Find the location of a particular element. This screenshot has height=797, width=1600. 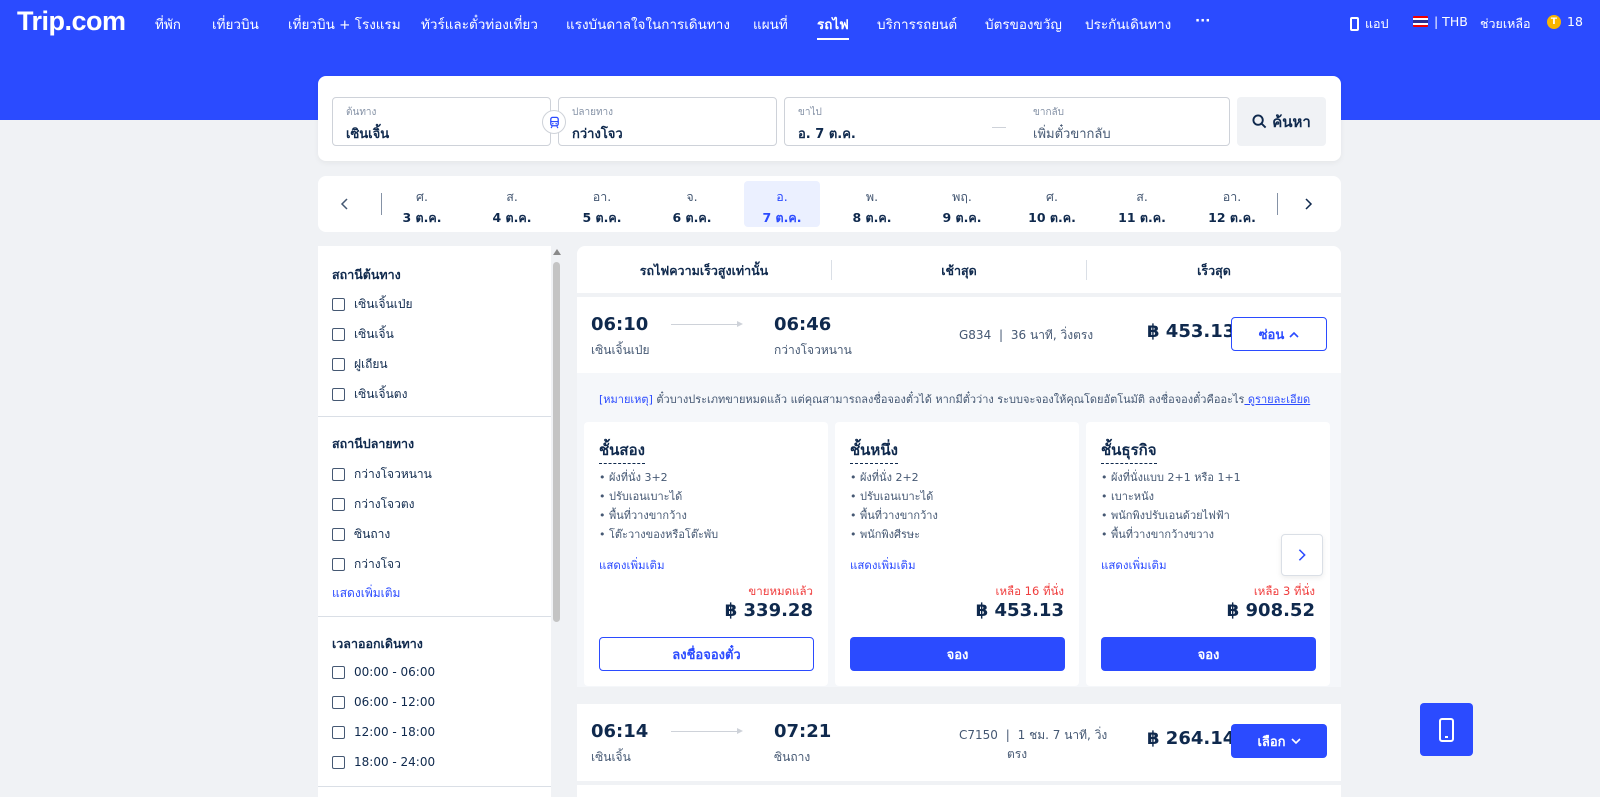

origin-value: เซินเจิ้น is located at coordinates (368, 134).